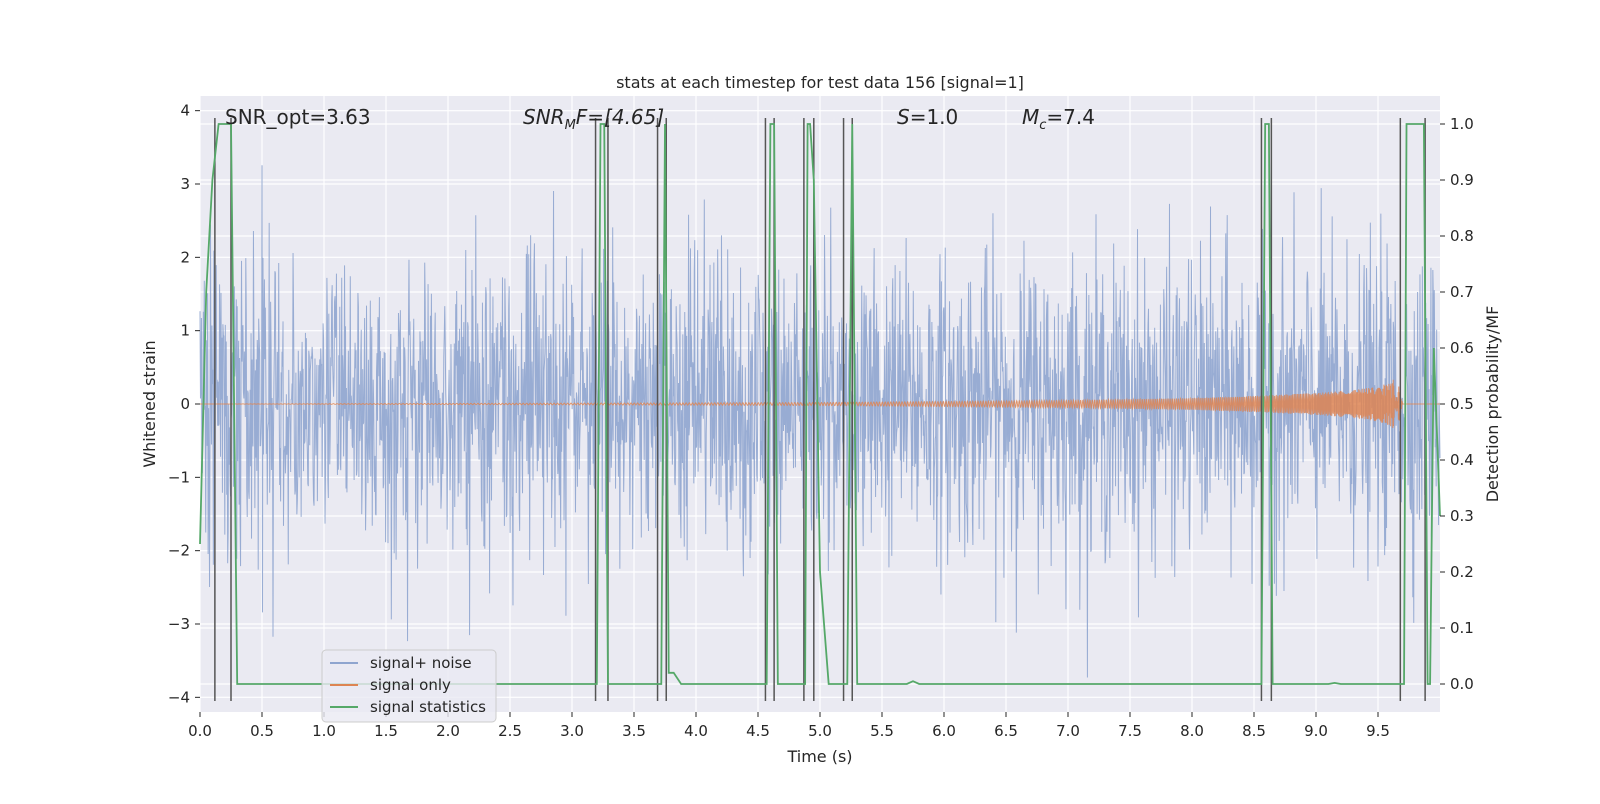 The image size is (1600, 804). Describe the element at coordinates (634, 731) in the screenshot. I see `x-tick-label: 3.5` at that location.